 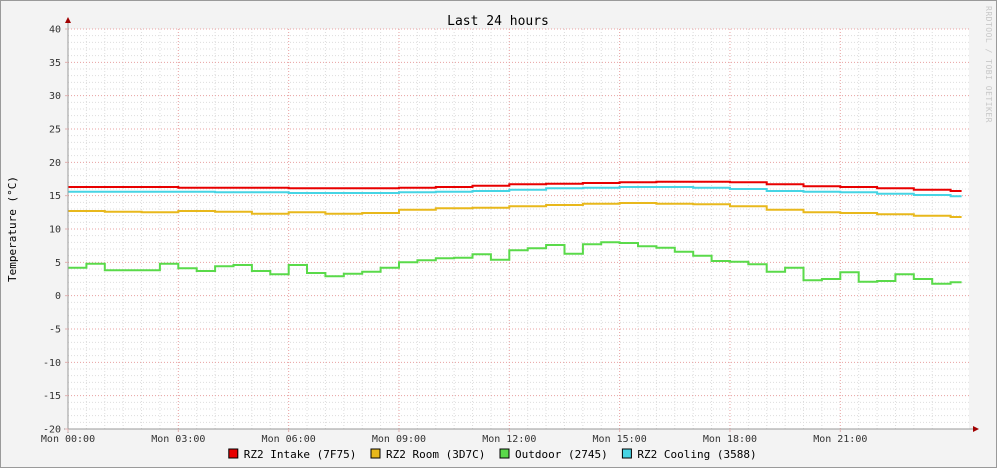 I want to click on y-tick-label: 30, so click(x=55, y=96).